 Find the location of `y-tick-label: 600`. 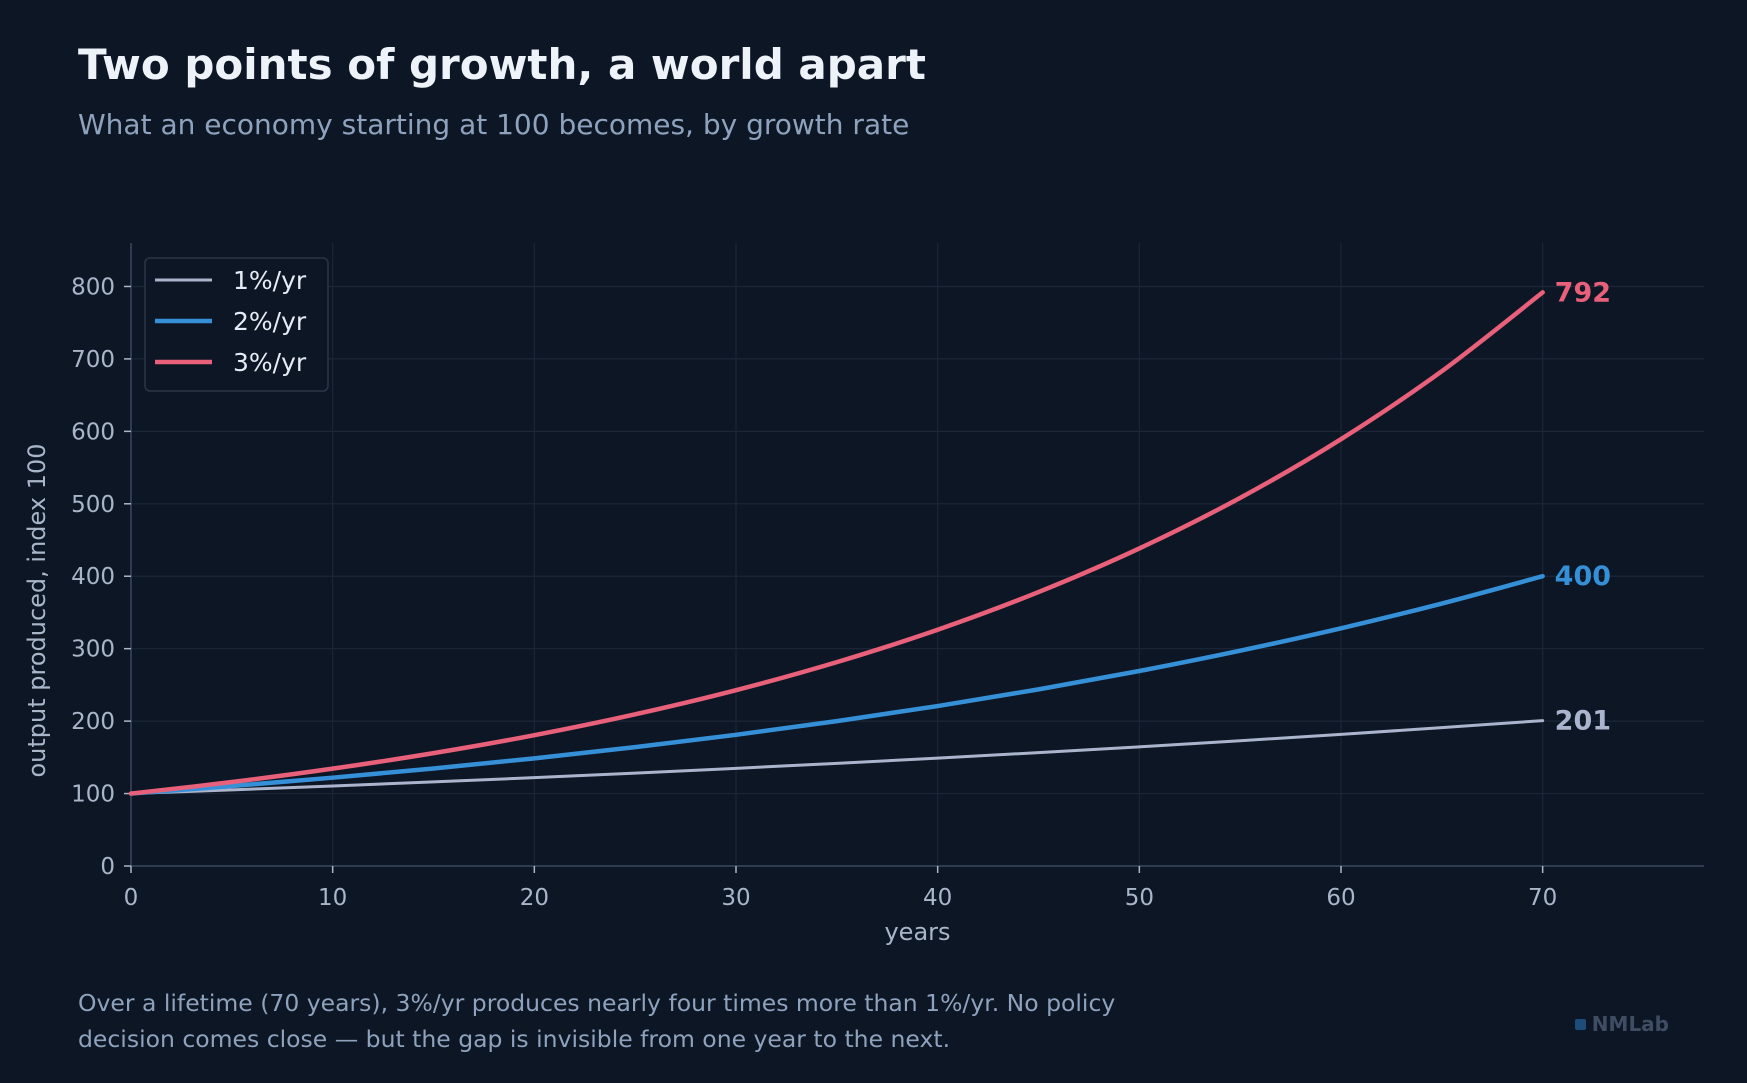

y-tick-label: 600 is located at coordinates (93, 432).